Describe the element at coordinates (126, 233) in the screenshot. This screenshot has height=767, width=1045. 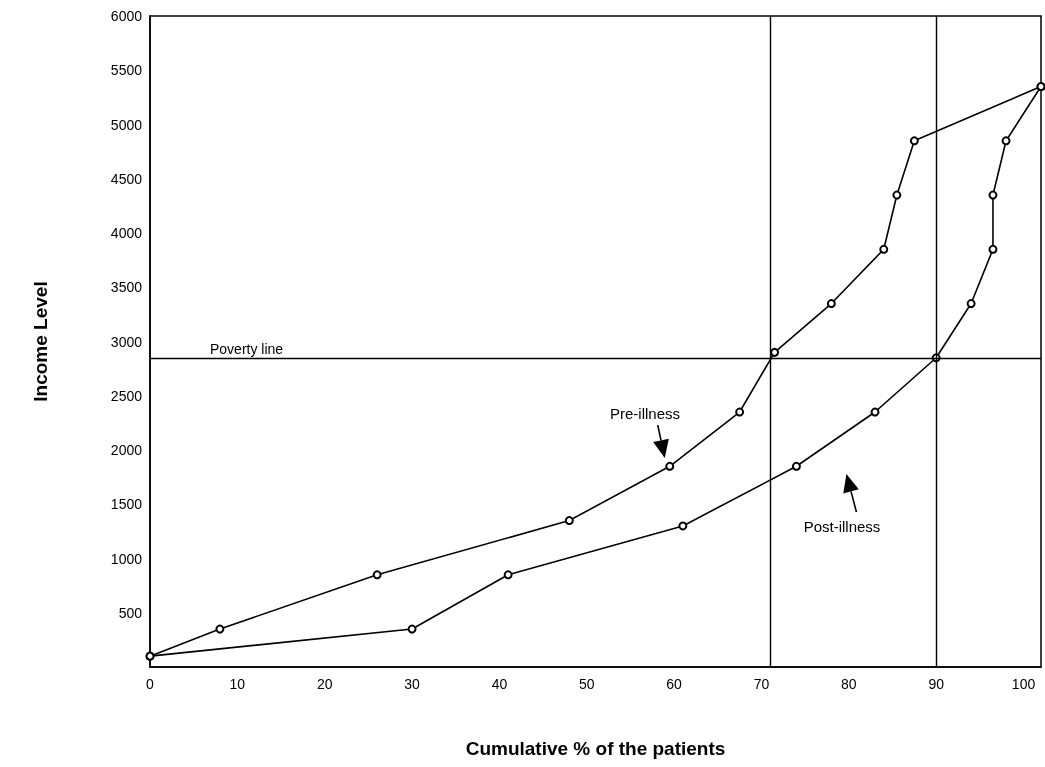
I see `y-tick-label: 4000` at that location.